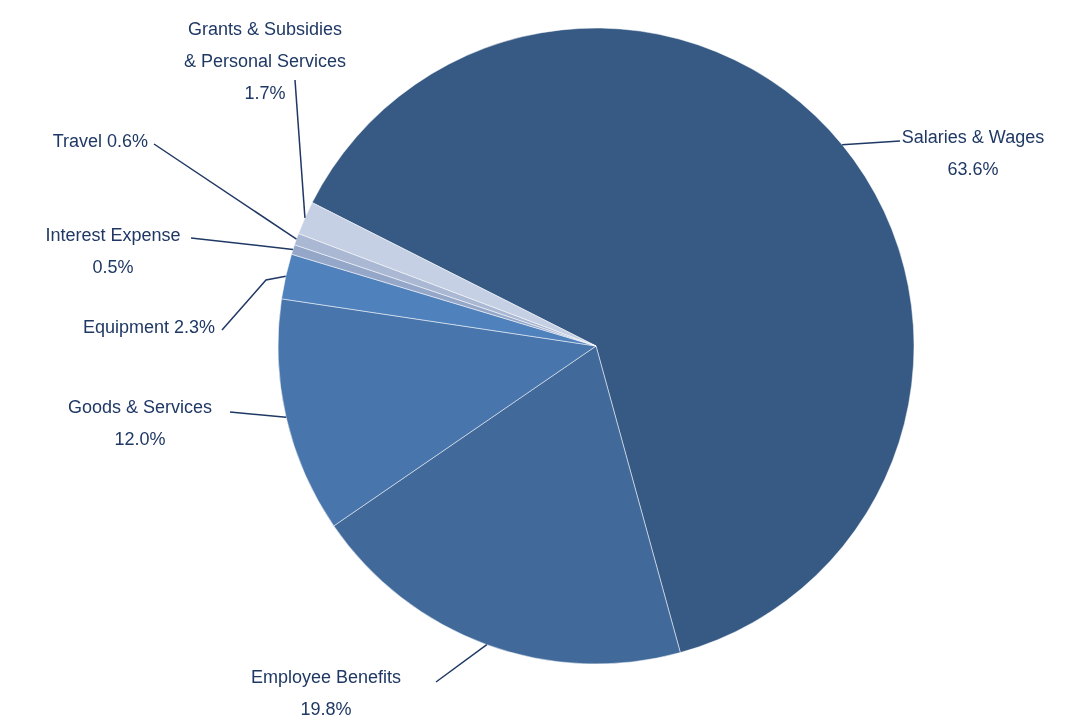  Describe the element at coordinates (973, 136) in the screenshot. I see `slice-label: Salaries & Wages` at that location.